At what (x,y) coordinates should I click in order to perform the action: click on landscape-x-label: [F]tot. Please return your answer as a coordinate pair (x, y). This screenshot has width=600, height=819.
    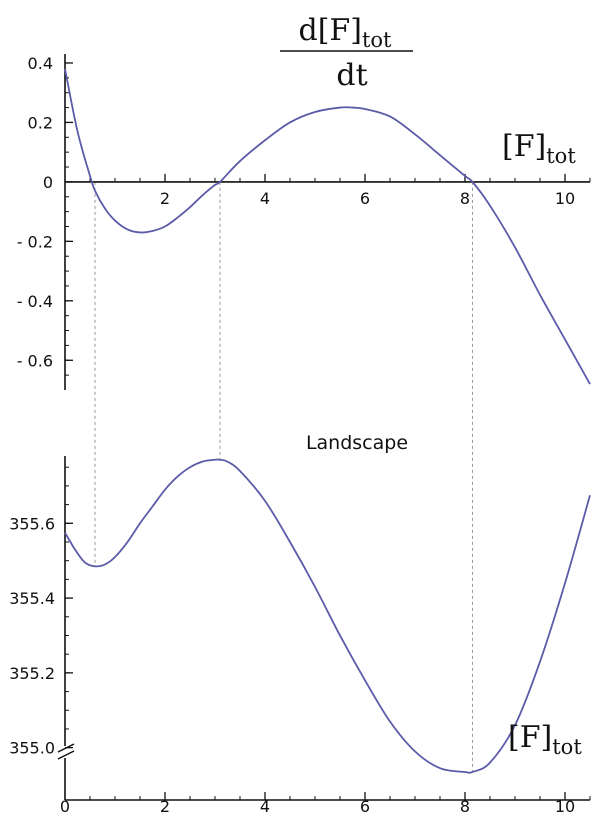
    Looking at the image, I should click on (545, 739).